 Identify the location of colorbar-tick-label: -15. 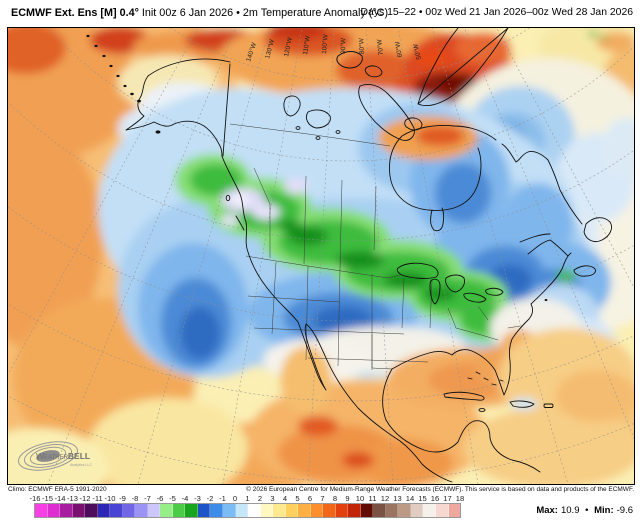
(47, 498).